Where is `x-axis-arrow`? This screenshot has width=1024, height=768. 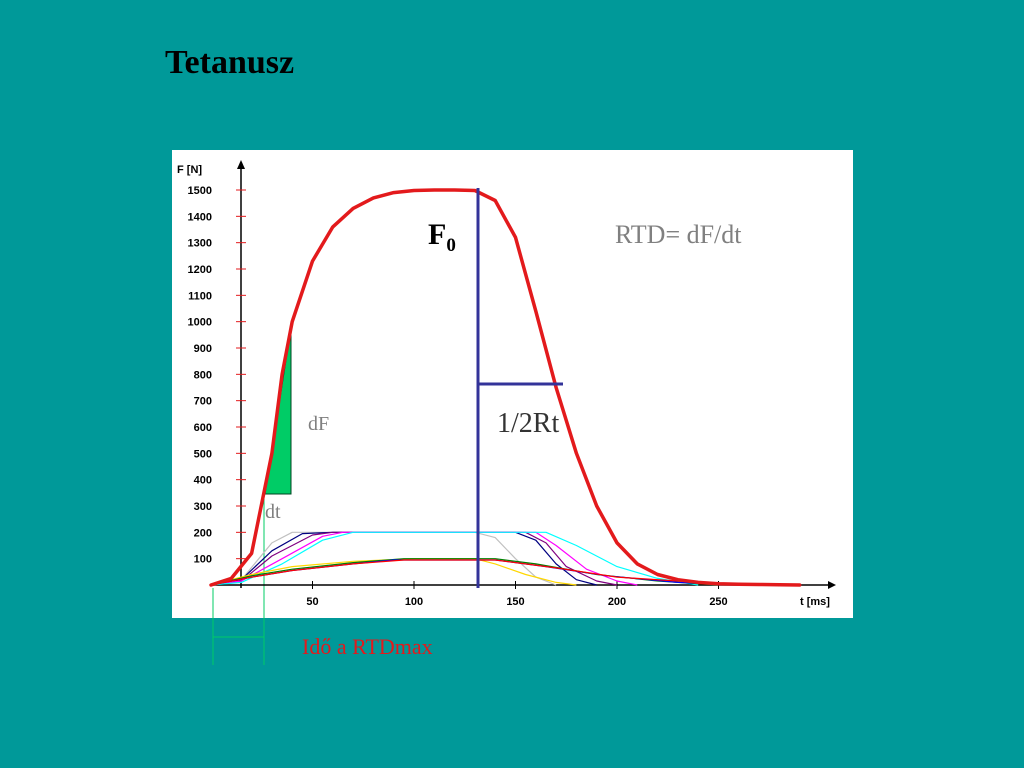 x-axis-arrow is located at coordinates (832, 585).